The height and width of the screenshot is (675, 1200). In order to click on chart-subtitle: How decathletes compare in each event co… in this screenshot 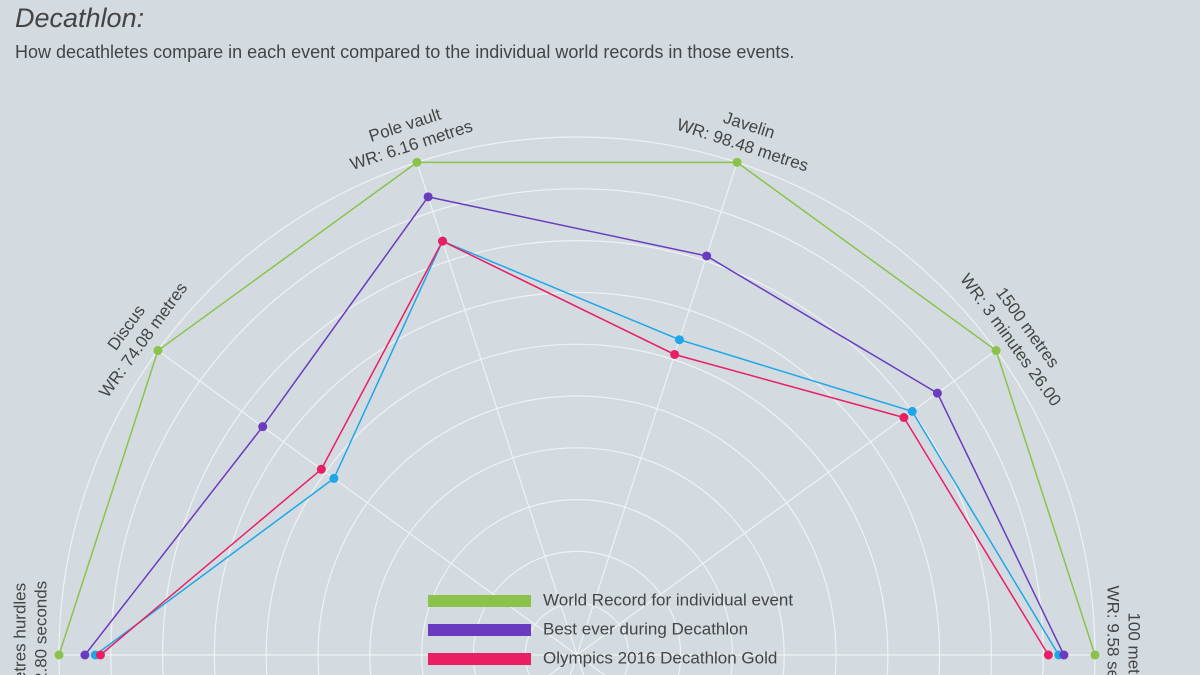, I will do `click(404, 52)`.